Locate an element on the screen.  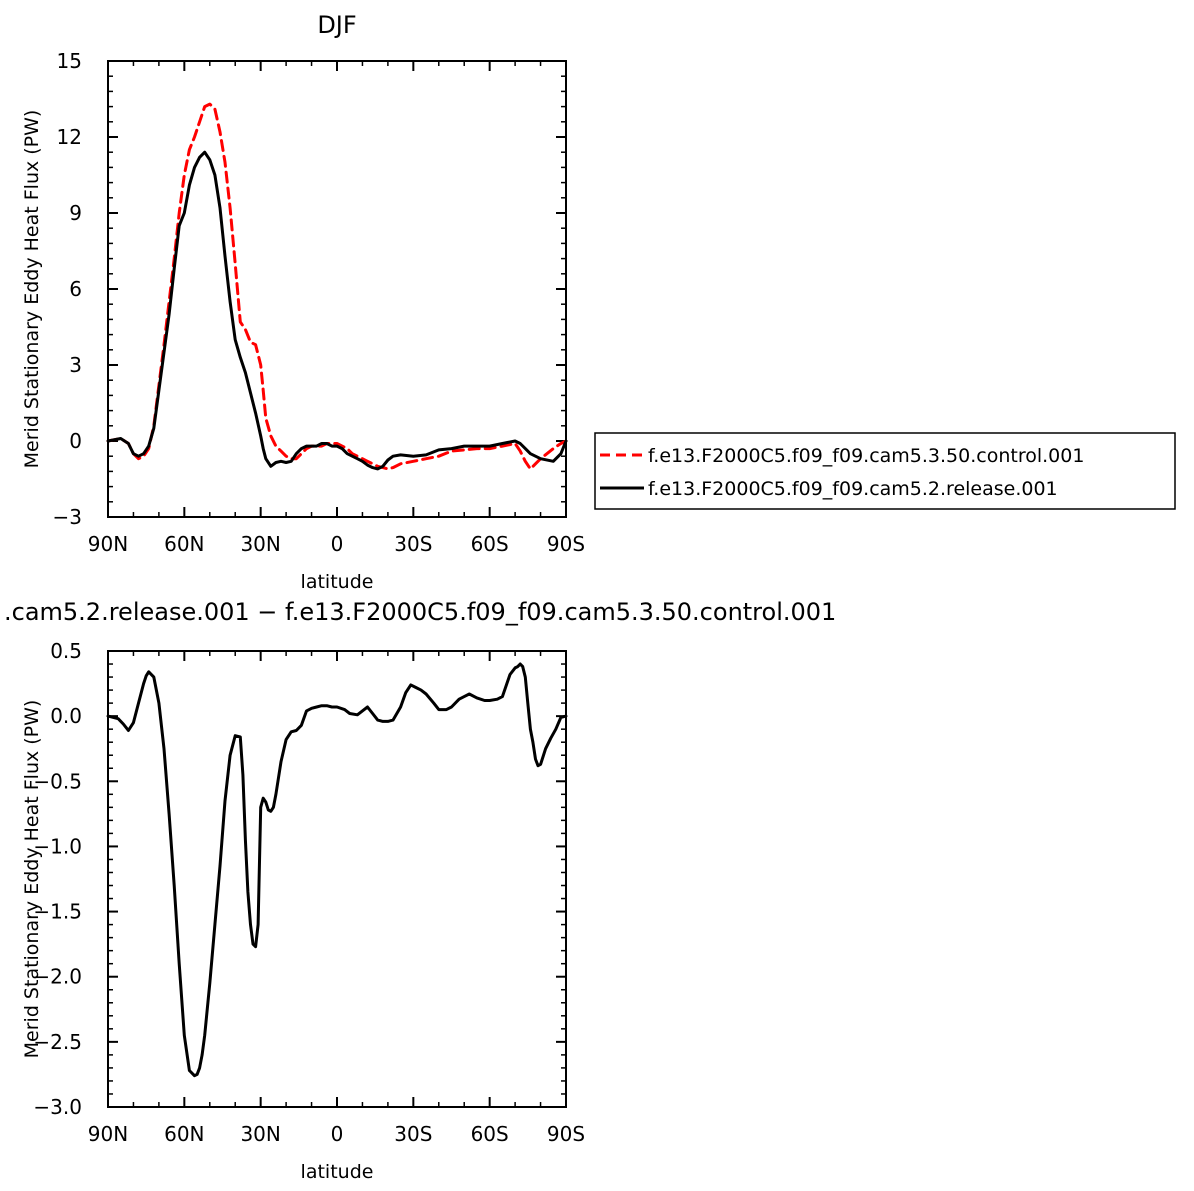
bottom-y-tick-label: 0.0 is located at coordinates (66, 716).